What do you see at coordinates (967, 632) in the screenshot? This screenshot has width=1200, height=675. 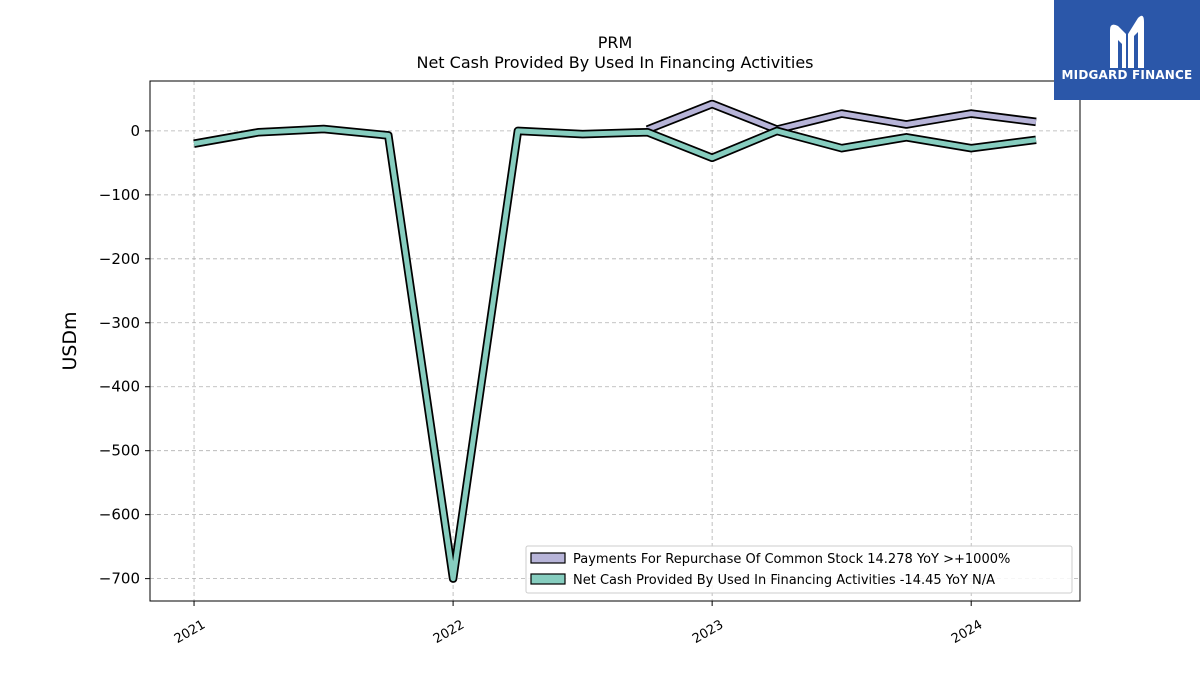 I see `x-tick-label: 2024` at bounding box center [967, 632].